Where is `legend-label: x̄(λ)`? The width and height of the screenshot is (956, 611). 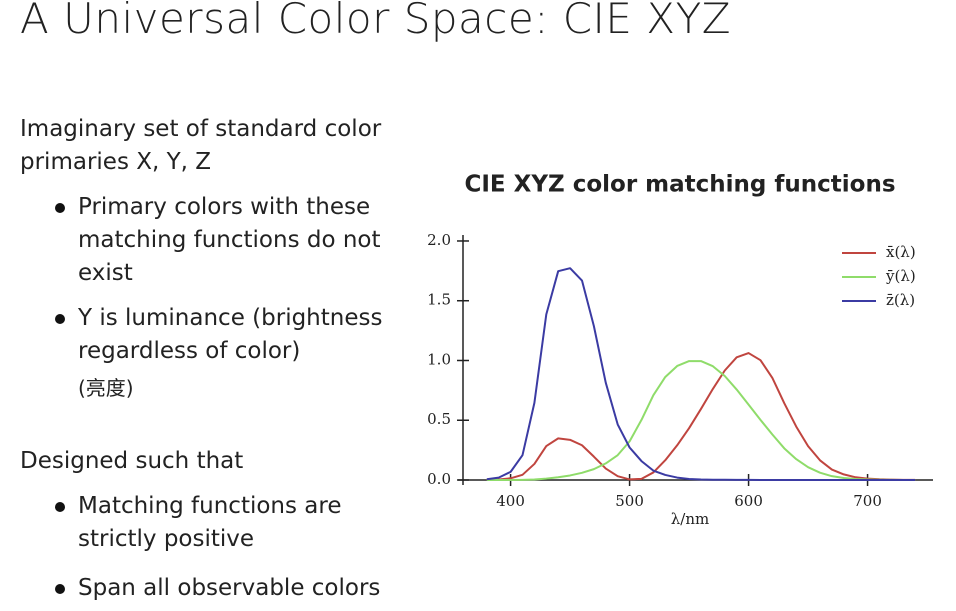 legend-label: x̄(λ) is located at coordinates (901, 252).